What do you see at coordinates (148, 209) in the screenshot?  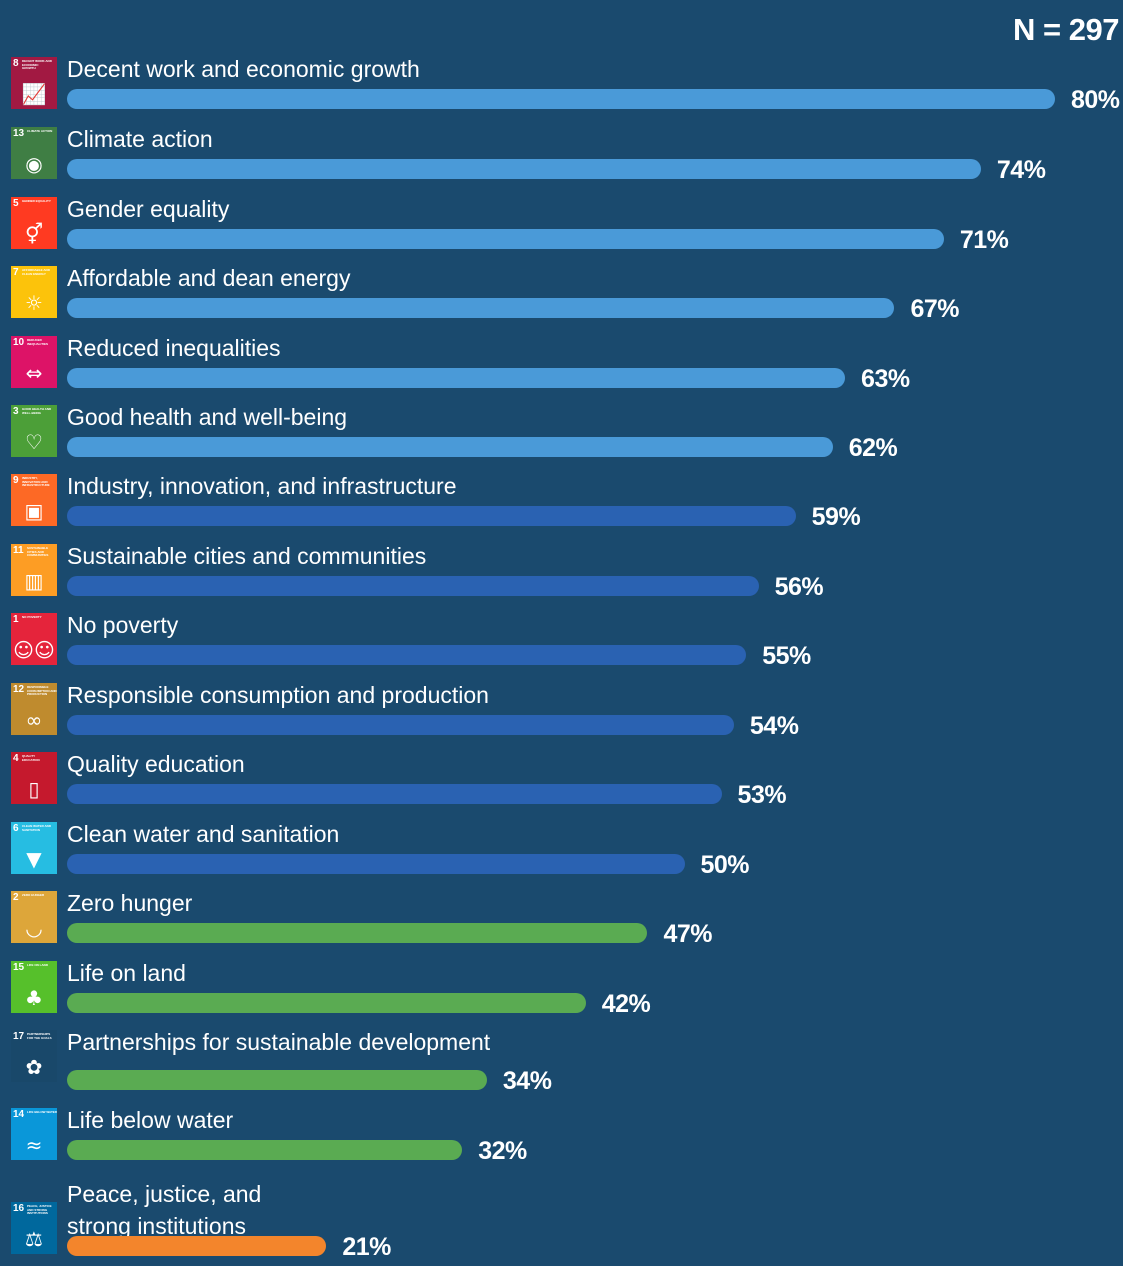 I see `category-label: Gender equality` at bounding box center [148, 209].